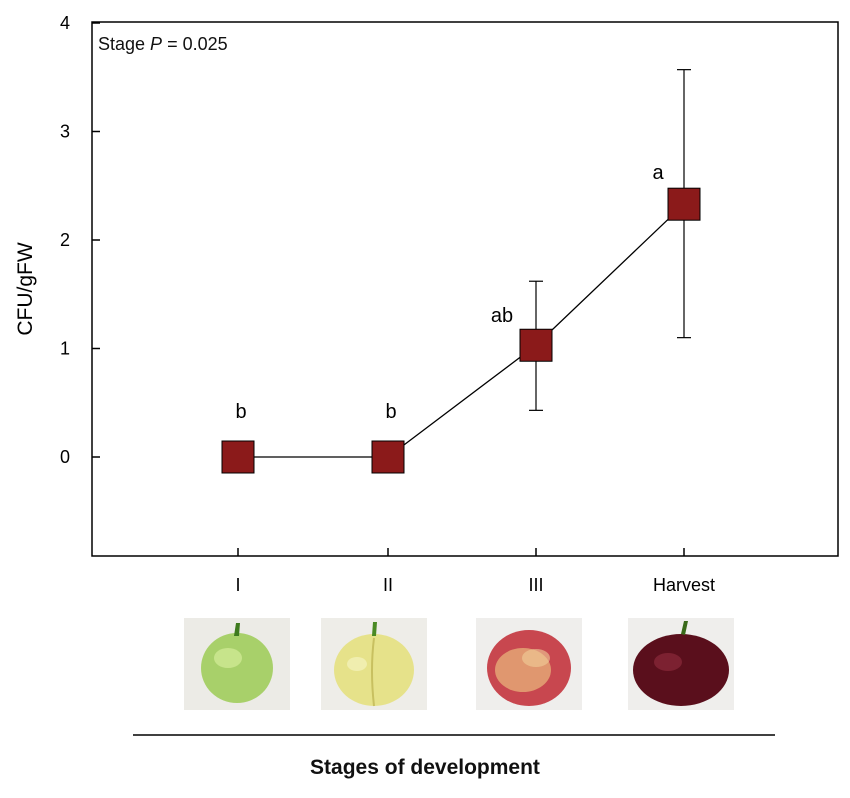  Describe the element at coordinates (502, 316) in the screenshot. I see `significance-letter: ab` at that location.